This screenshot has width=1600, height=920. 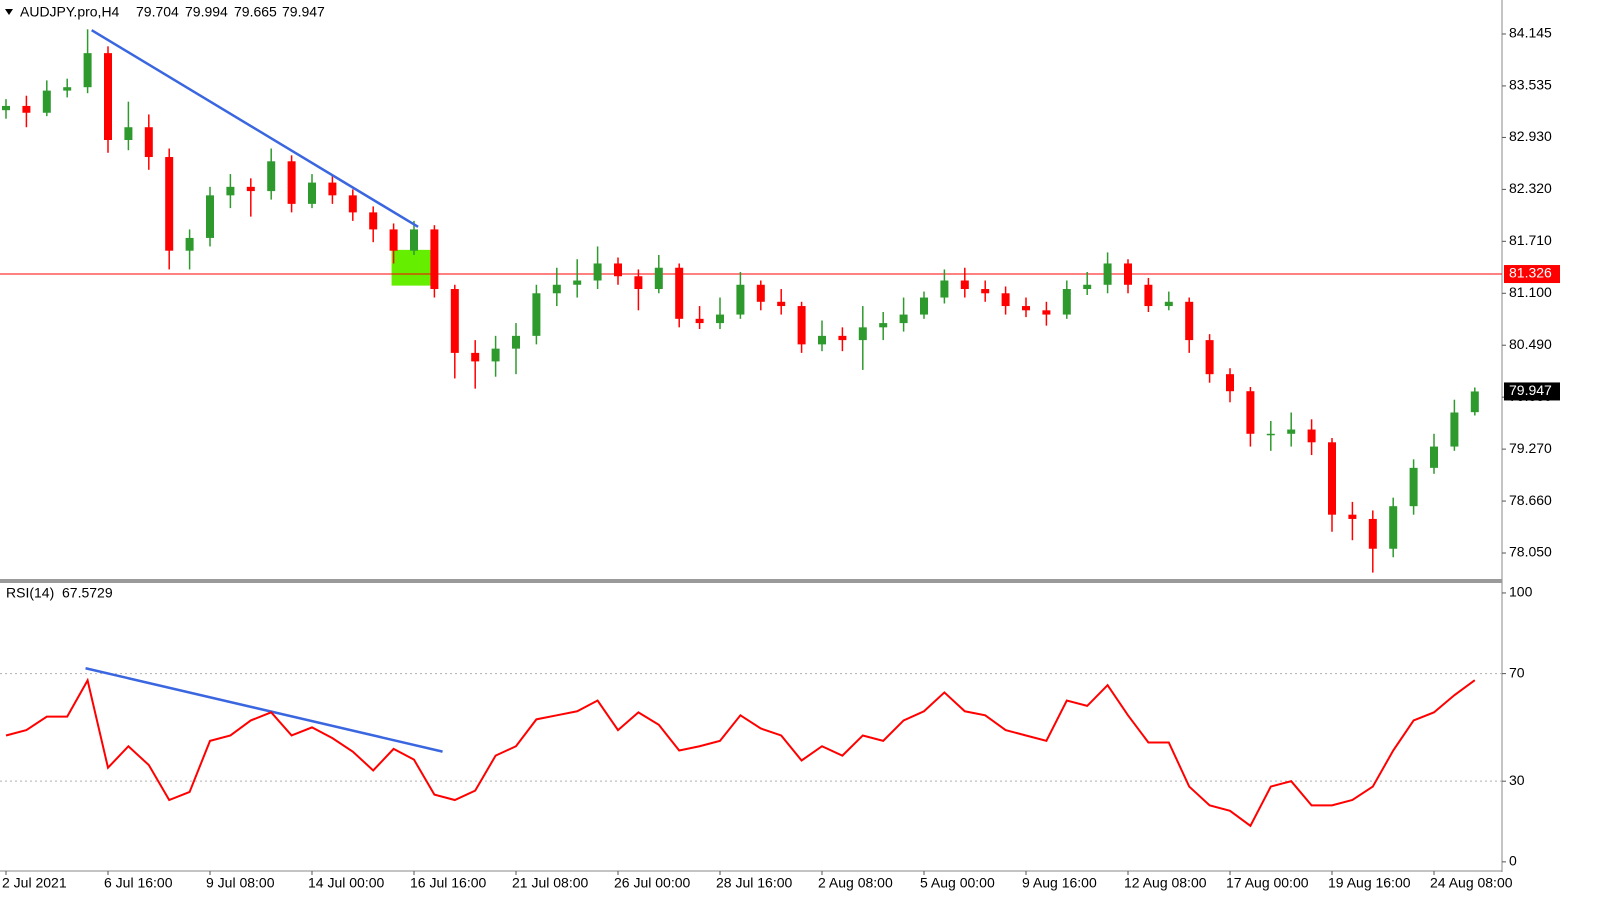 What do you see at coordinates (1530, 136) in the screenshot?
I see `y-tick-label: 82.930` at bounding box center [1530, 136].